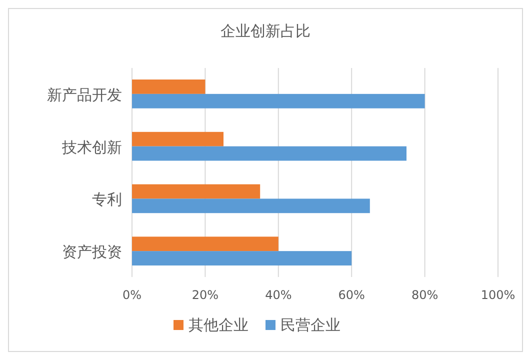  What do you see at coordinates (351, 295) in the screenshot?
I see `x-tick-label: 60%` at bounding box center [351, 295].